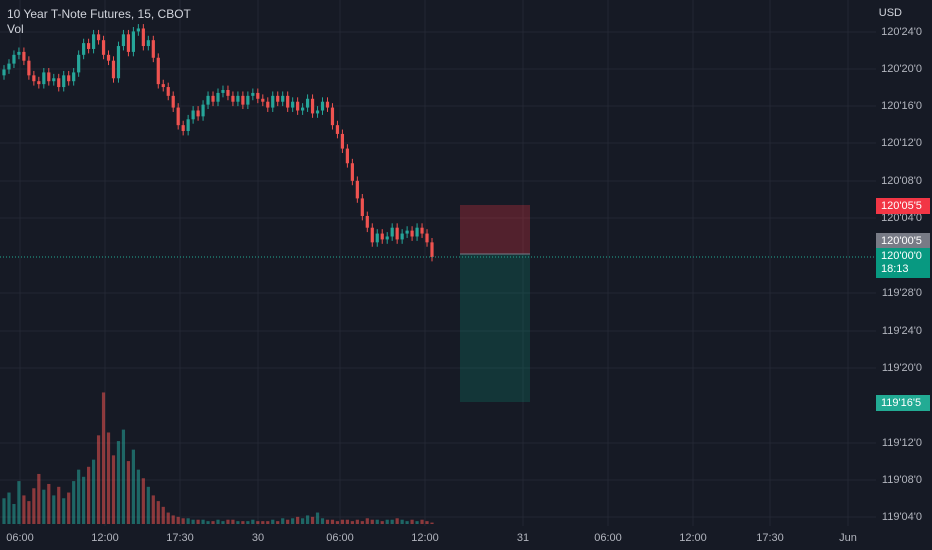 This screenshot has width=932, height=550. I want to click on chart-legend: 10 Year T-Note Futures, 15, CBOT Vol, so click(99, 22).